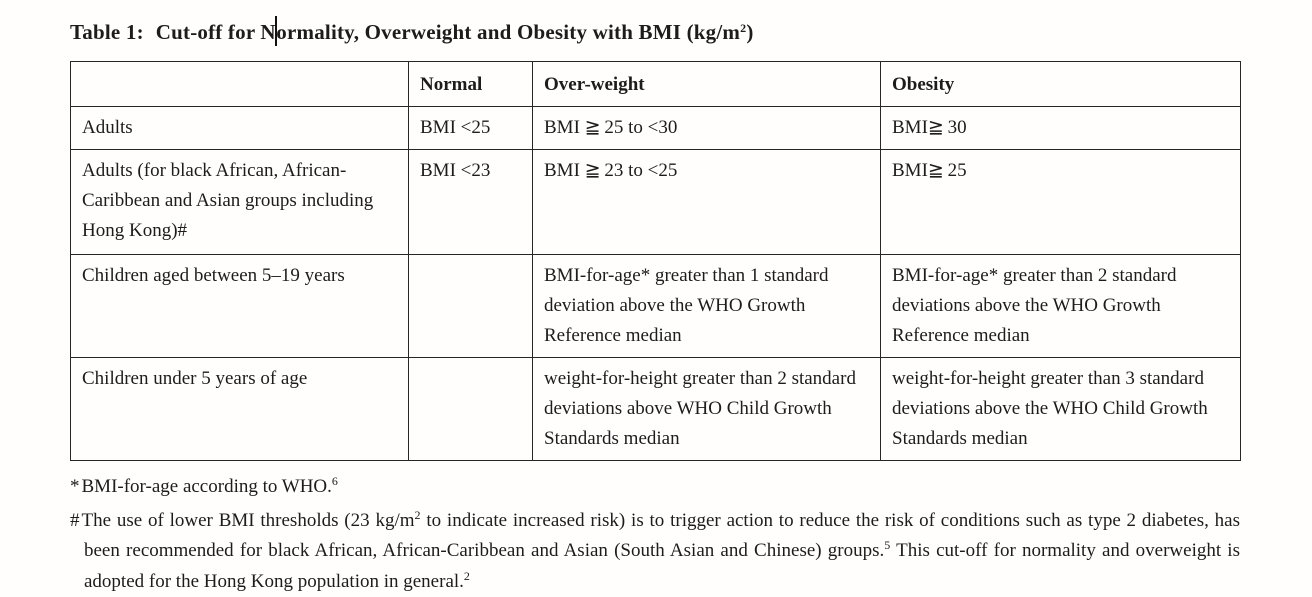  I want to click on header-cell-overweight: Over-weight, so click(706, 84).